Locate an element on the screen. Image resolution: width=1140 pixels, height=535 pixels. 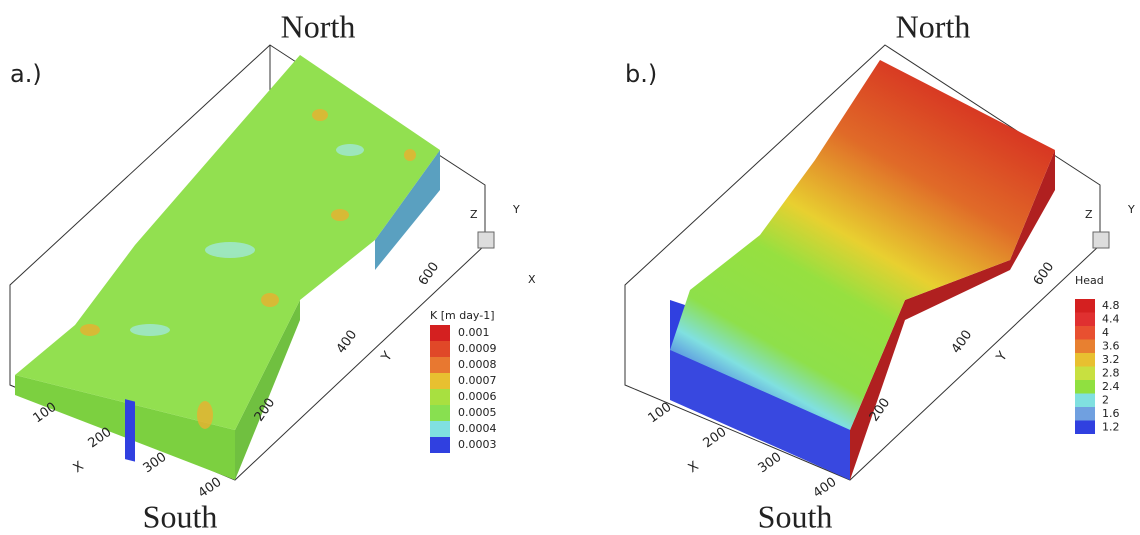
panel-label: b.) is located at coordinates (641, 74).